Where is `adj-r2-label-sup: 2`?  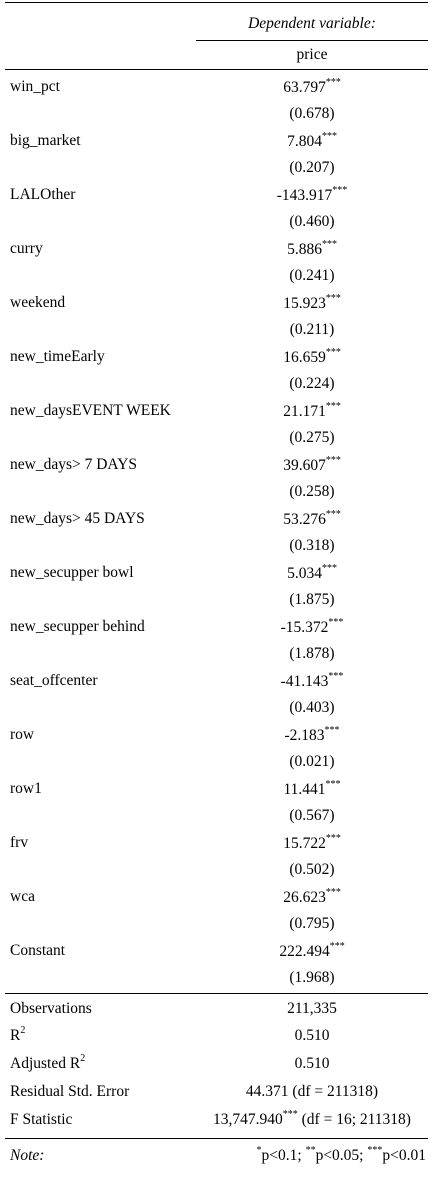
adj-r2-label-sup: 2 is located at coordinates (83, 1058).